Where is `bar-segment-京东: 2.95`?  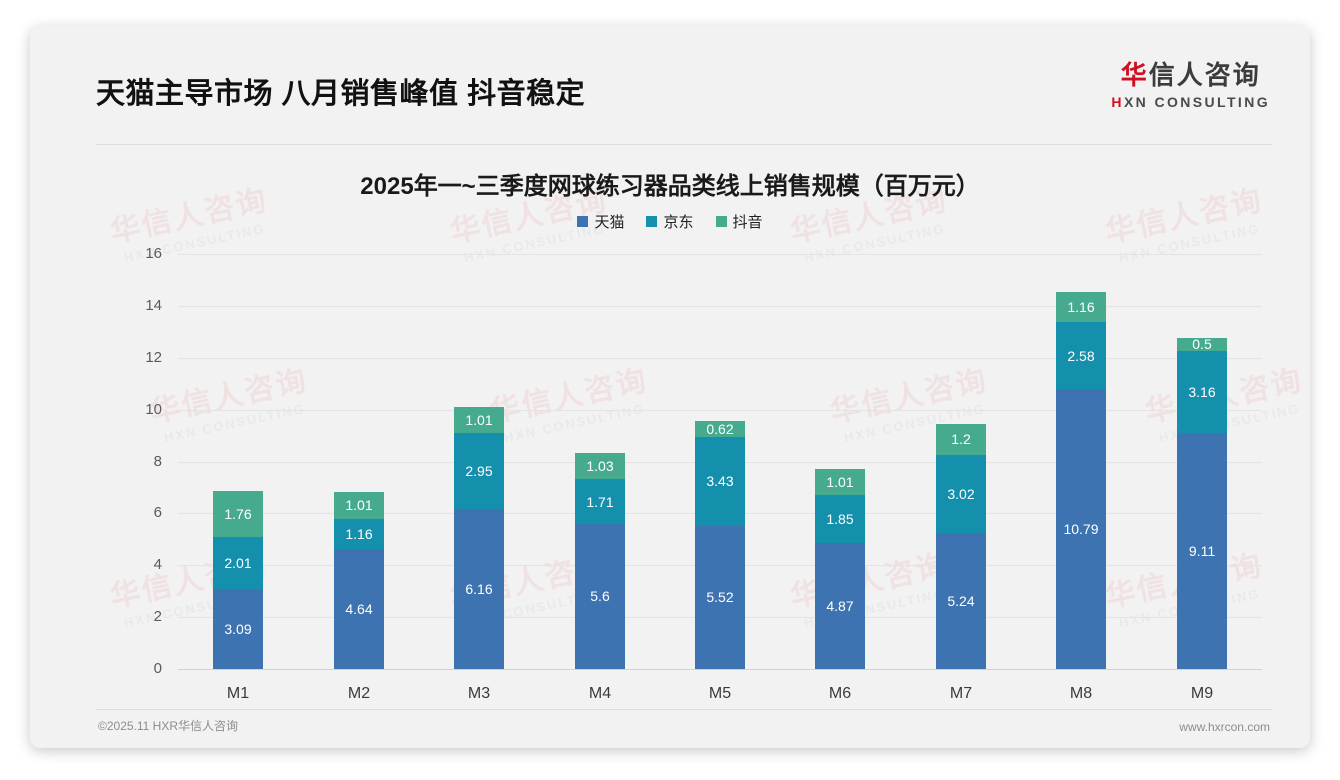
bar-segment-京东: 2.95 is located at coordinates (479, 471).